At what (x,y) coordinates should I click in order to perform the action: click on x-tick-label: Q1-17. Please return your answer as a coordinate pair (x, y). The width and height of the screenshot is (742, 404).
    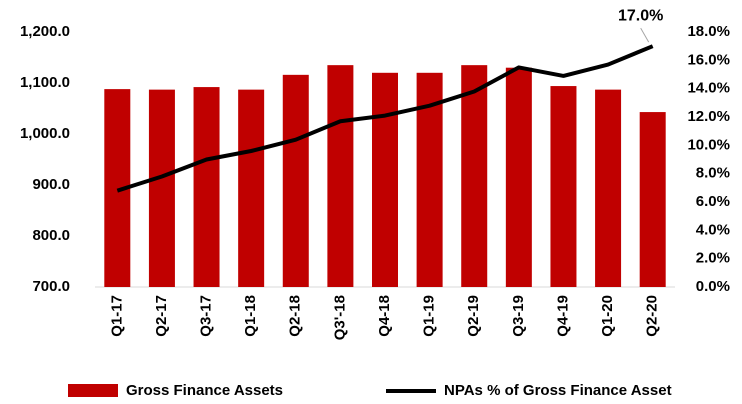
    Looking at the image, I should click on (116, 316).